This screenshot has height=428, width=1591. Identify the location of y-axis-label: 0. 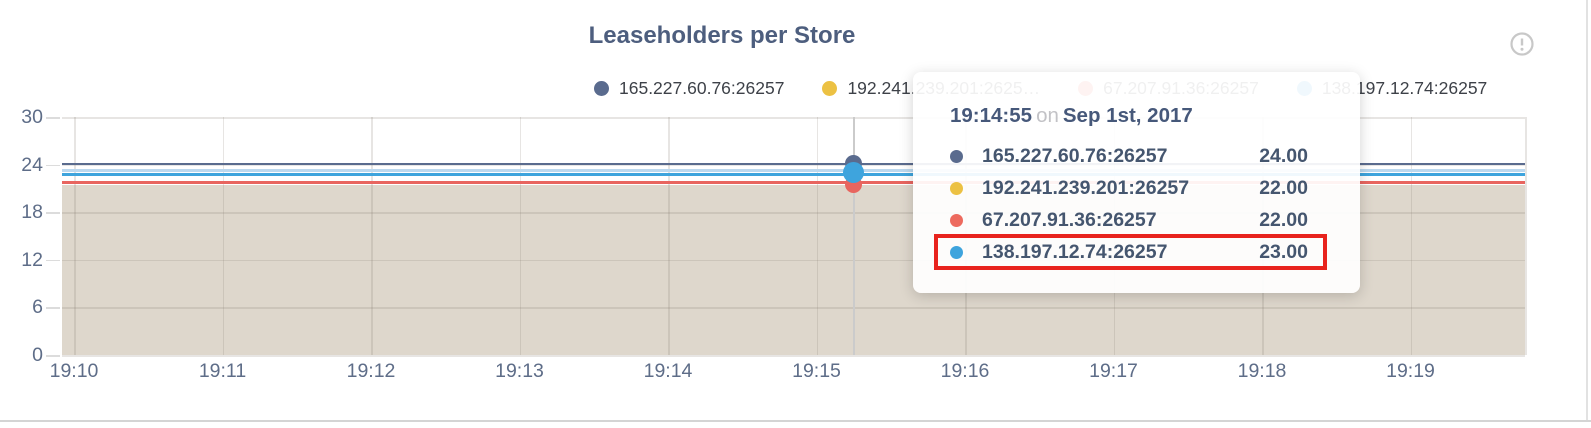
(37, 355).